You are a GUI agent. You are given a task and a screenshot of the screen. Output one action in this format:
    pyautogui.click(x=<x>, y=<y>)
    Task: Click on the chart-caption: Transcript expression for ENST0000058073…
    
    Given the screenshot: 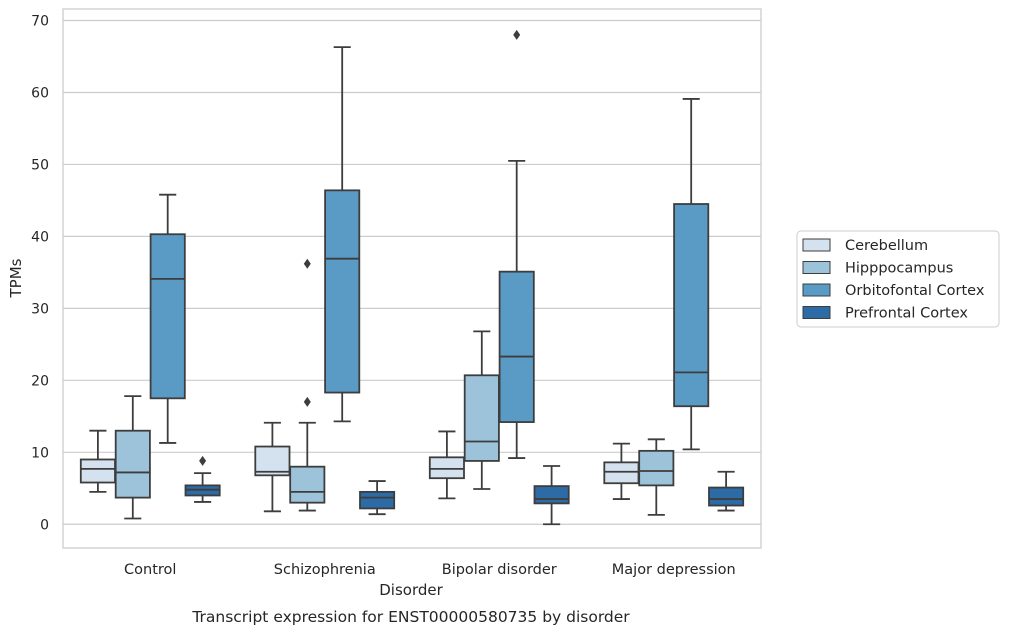 What is the action you would take?
    pyautogui.click(x=410, y=617)
    